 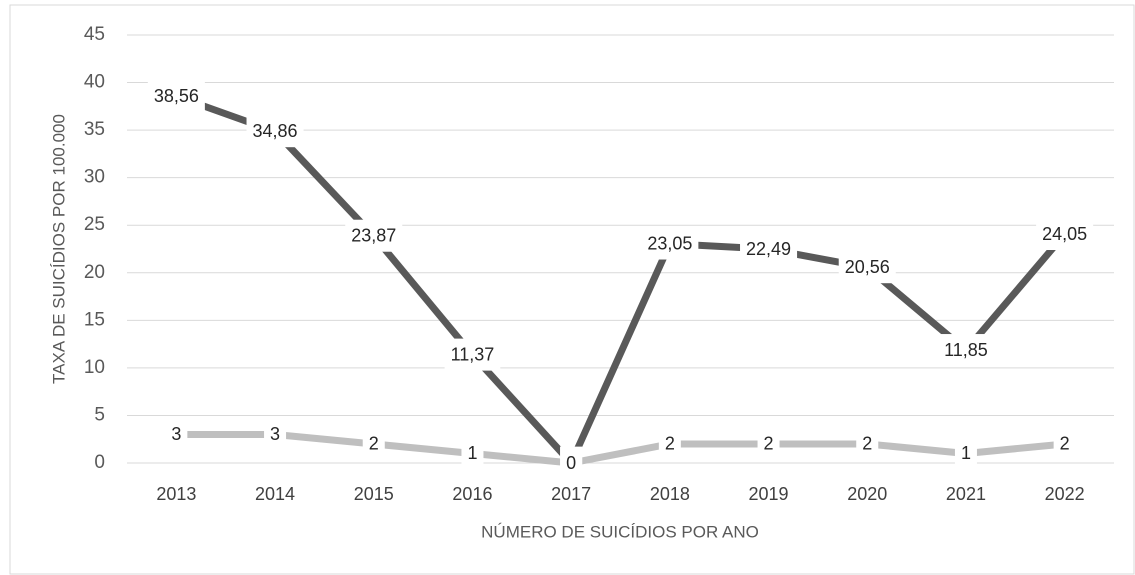 I want to click on data-label: 22,49, so click(x=769, y=248).